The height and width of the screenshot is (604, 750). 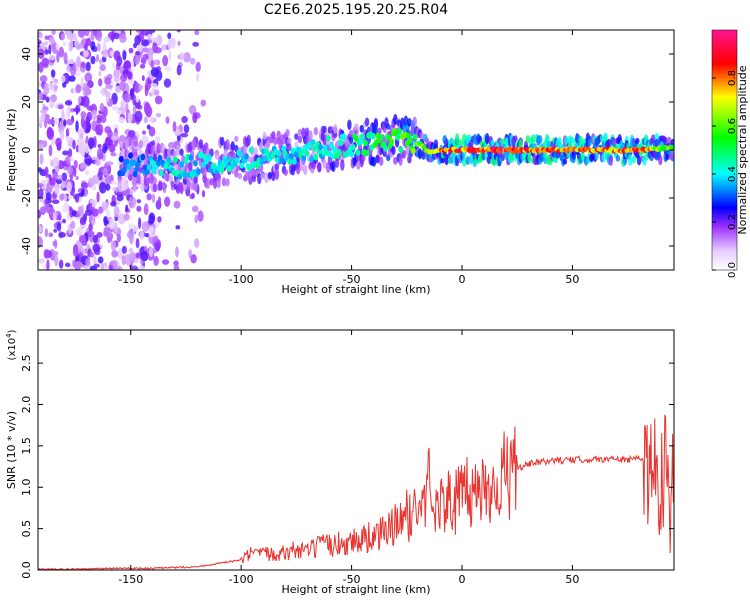 What do you see at coordinates (462, 579) in the screenshot?
I see `snr-x-tick-label: 0` at bounding box center [462, 579].